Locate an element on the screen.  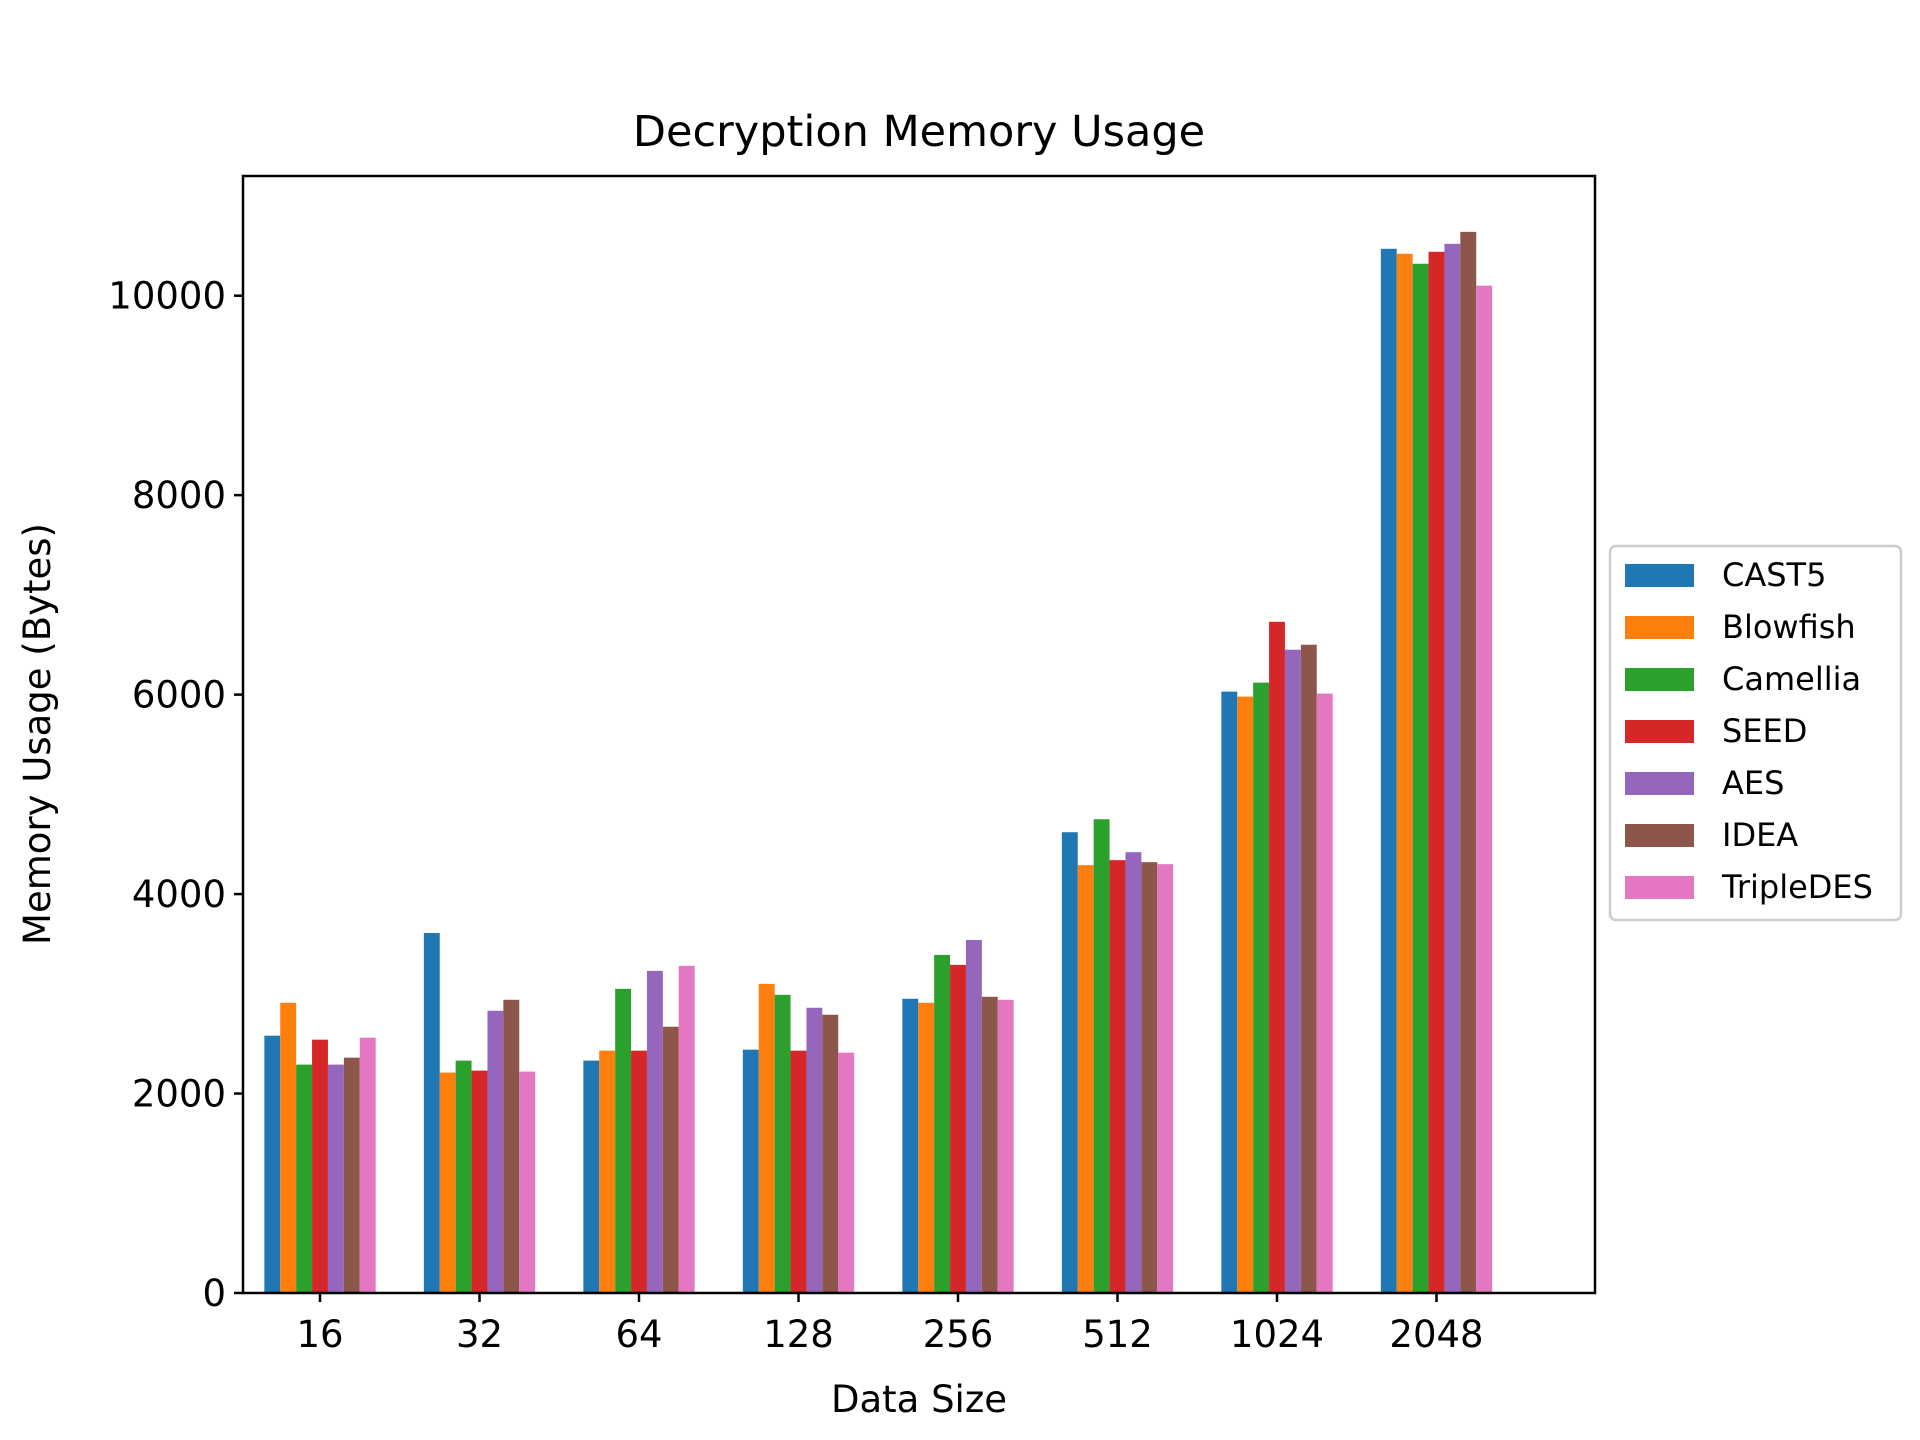
y-tick-label: 6000 is located at coordinates (179, 695).